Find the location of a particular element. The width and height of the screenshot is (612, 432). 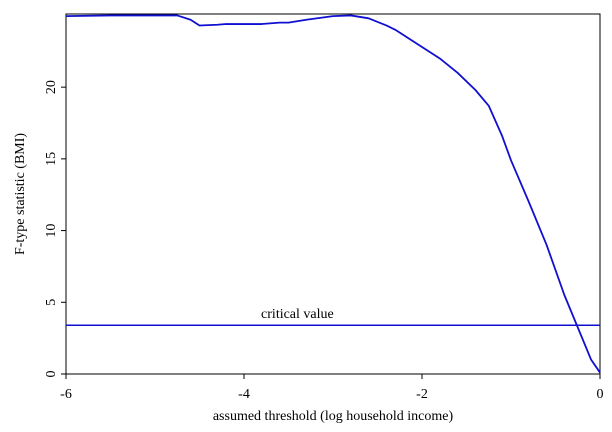

y-tick-label: 10 is located at coordinates (51, 231).